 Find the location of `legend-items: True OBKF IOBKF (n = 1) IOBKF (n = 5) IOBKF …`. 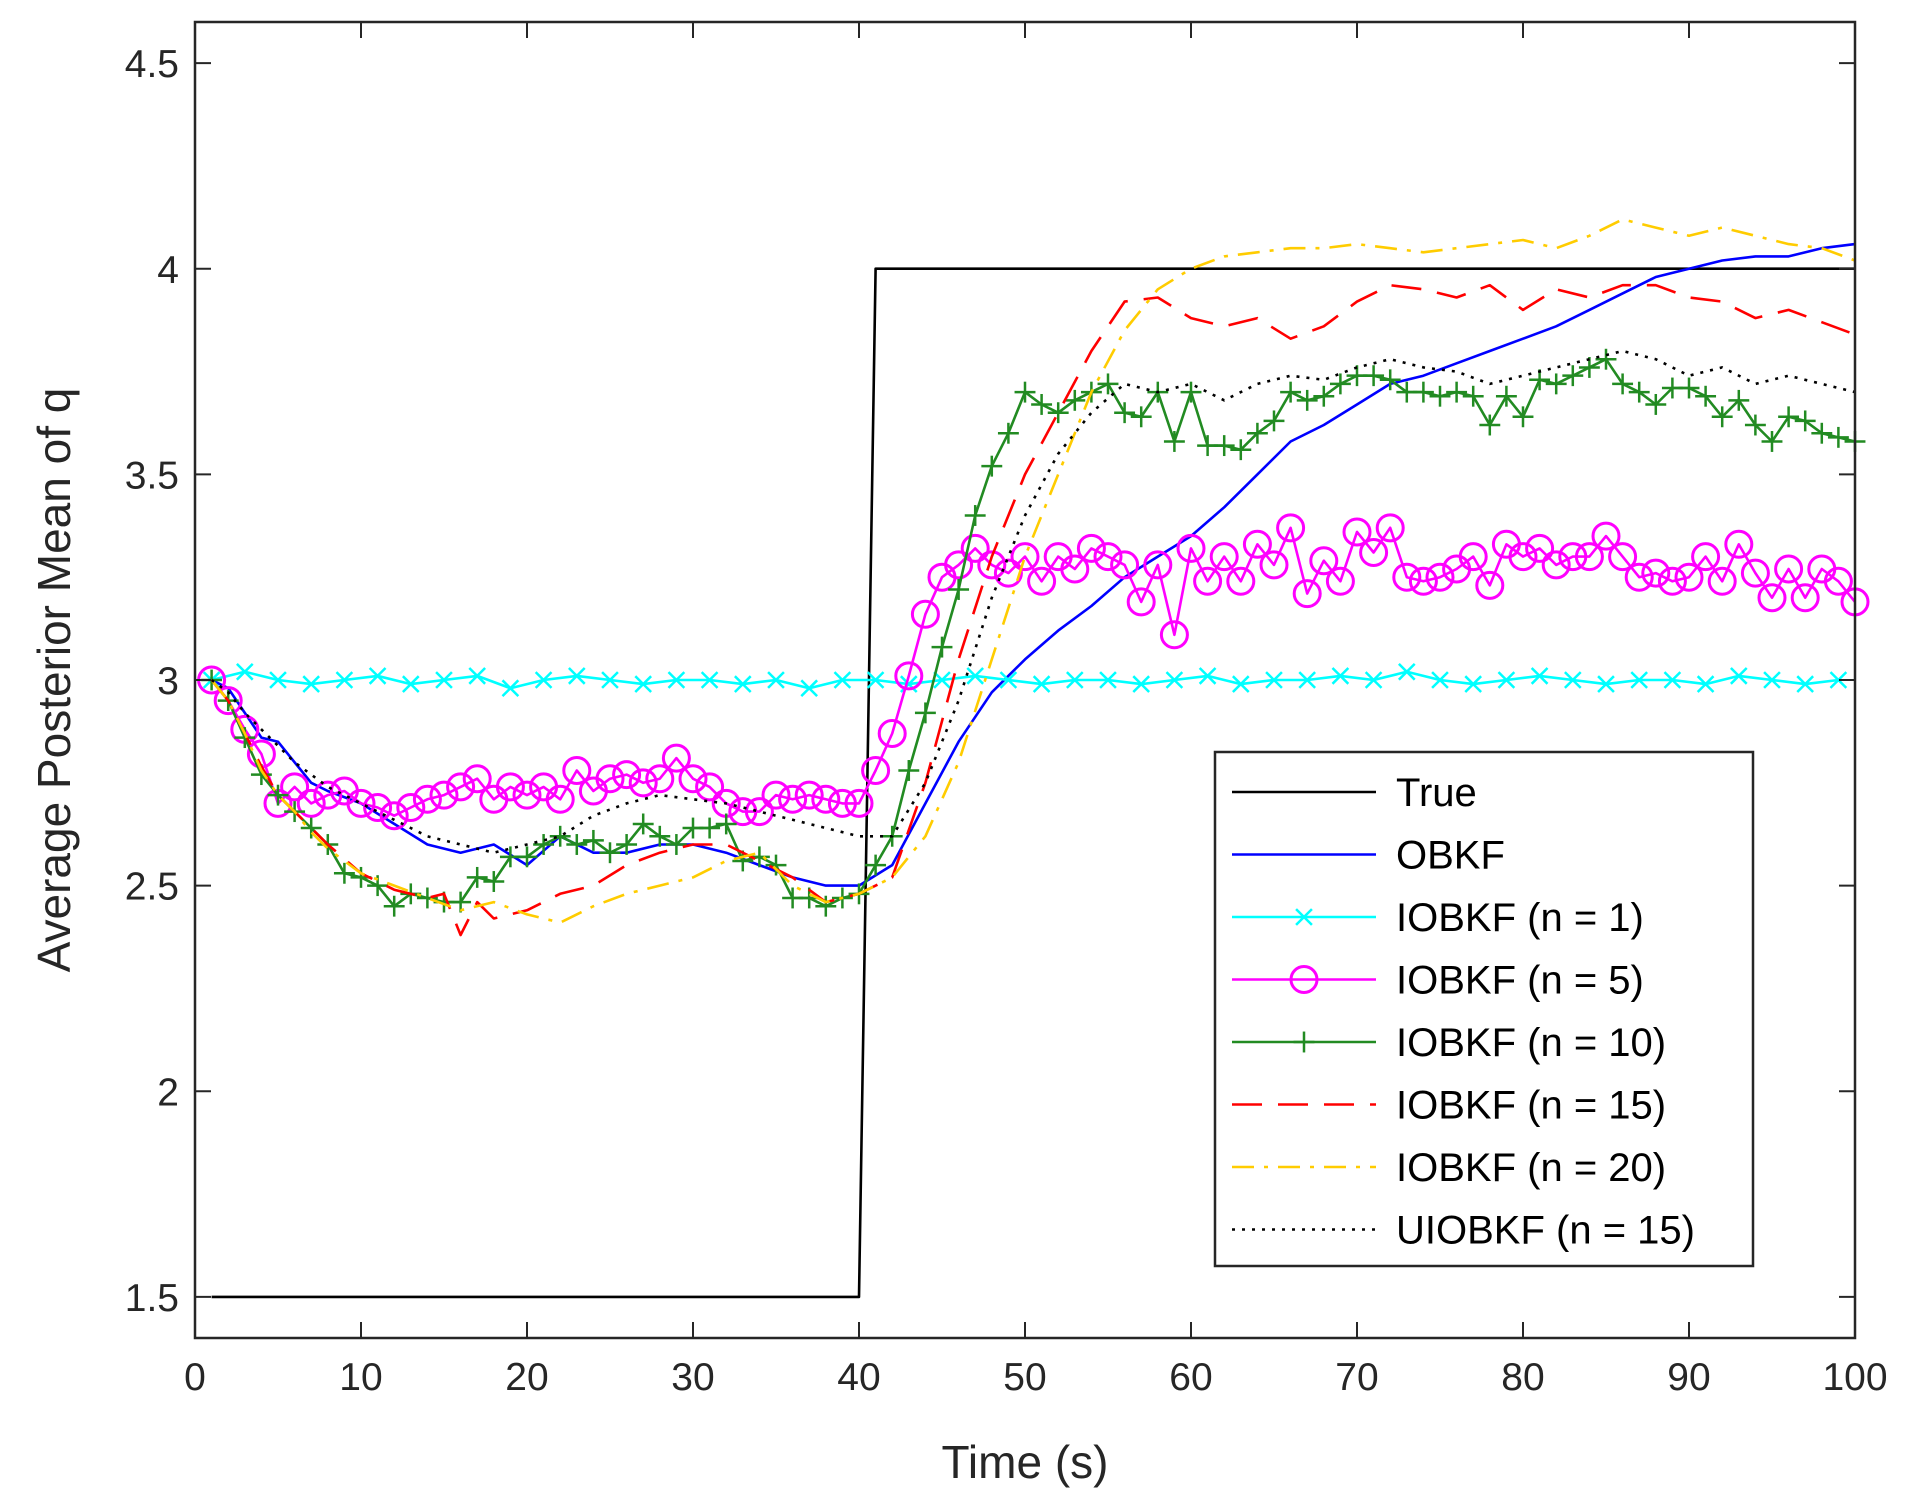

legend-items: True OBKF IOBKF (n = 1) IOBKF (n = 5) IOBKF … is located at coordinates (1463, 1012).